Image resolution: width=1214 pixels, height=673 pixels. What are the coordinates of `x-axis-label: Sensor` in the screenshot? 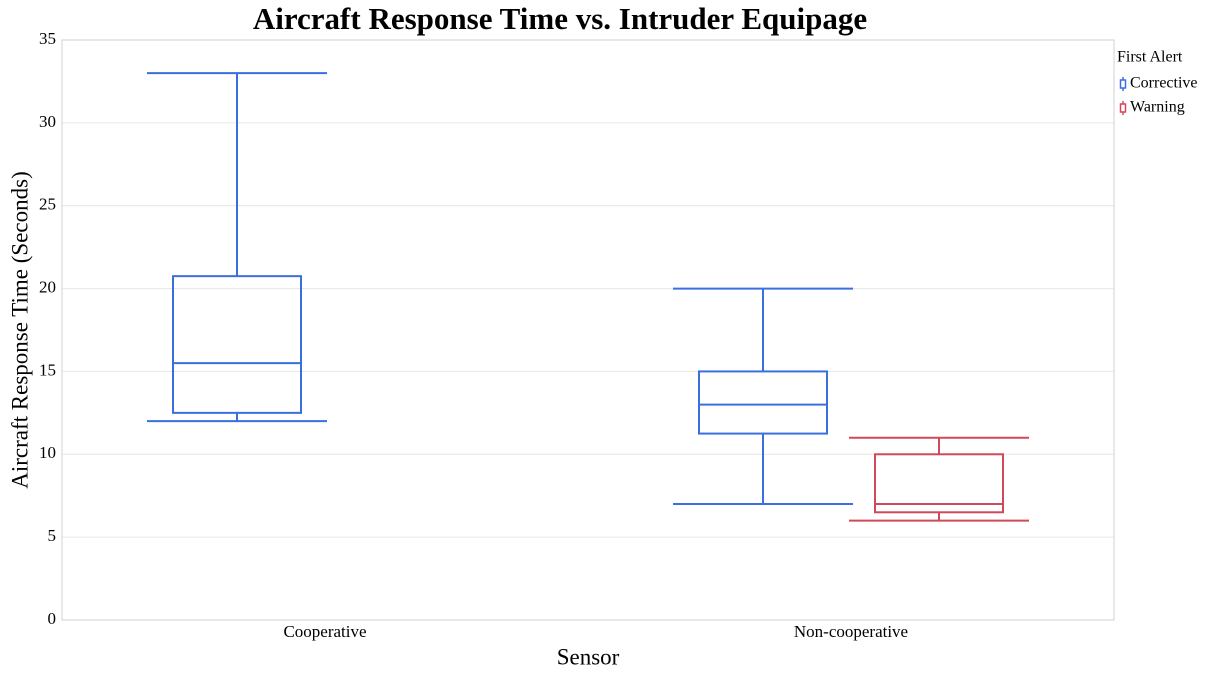 It's located at (588, 656).